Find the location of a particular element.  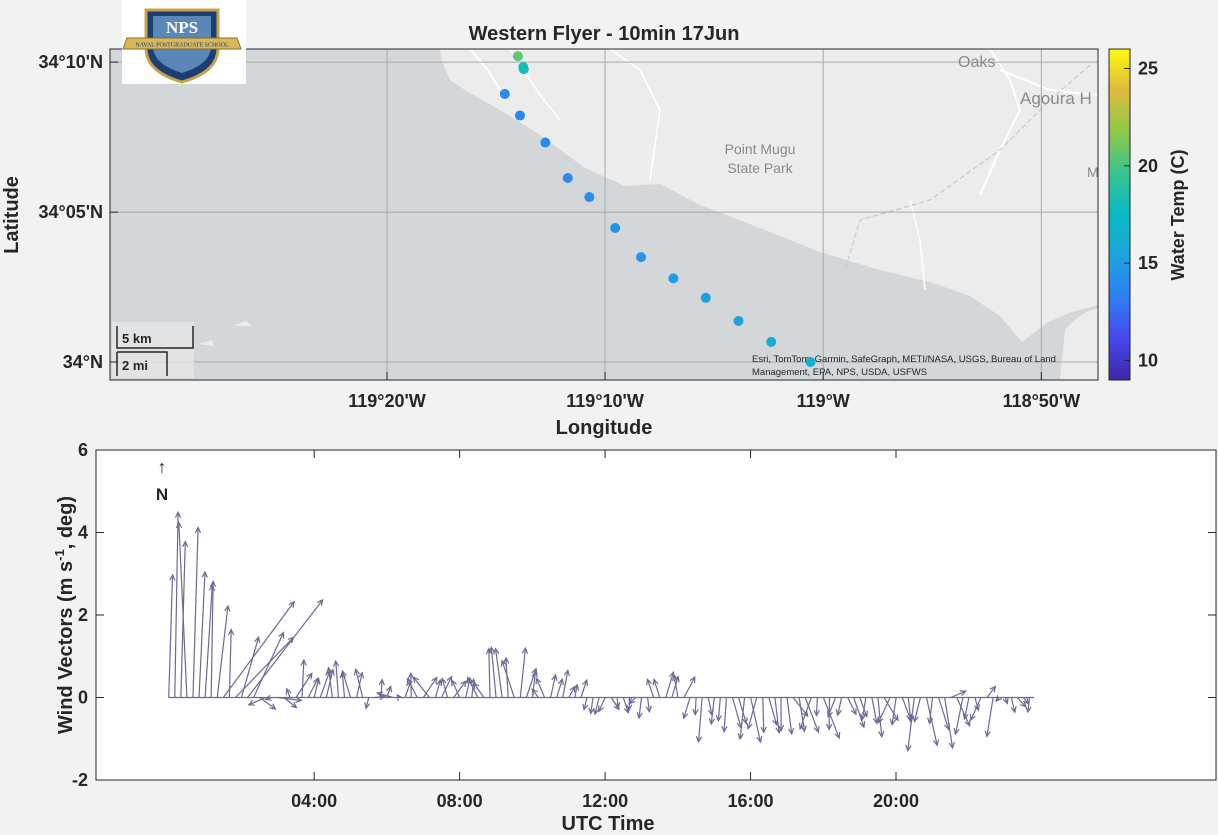

wind-tick-label-x: 20:00 is located at coordinates (896, 801).